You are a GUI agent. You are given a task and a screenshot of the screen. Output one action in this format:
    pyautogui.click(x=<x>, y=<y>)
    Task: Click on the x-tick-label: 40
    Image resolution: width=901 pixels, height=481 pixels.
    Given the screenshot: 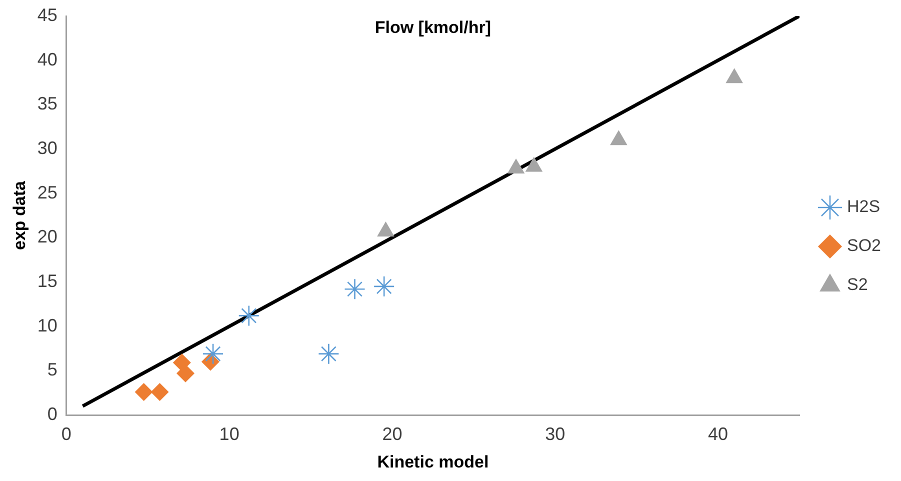 What is the action you would take?
    pyautogui.click(x=718, y=434)
    